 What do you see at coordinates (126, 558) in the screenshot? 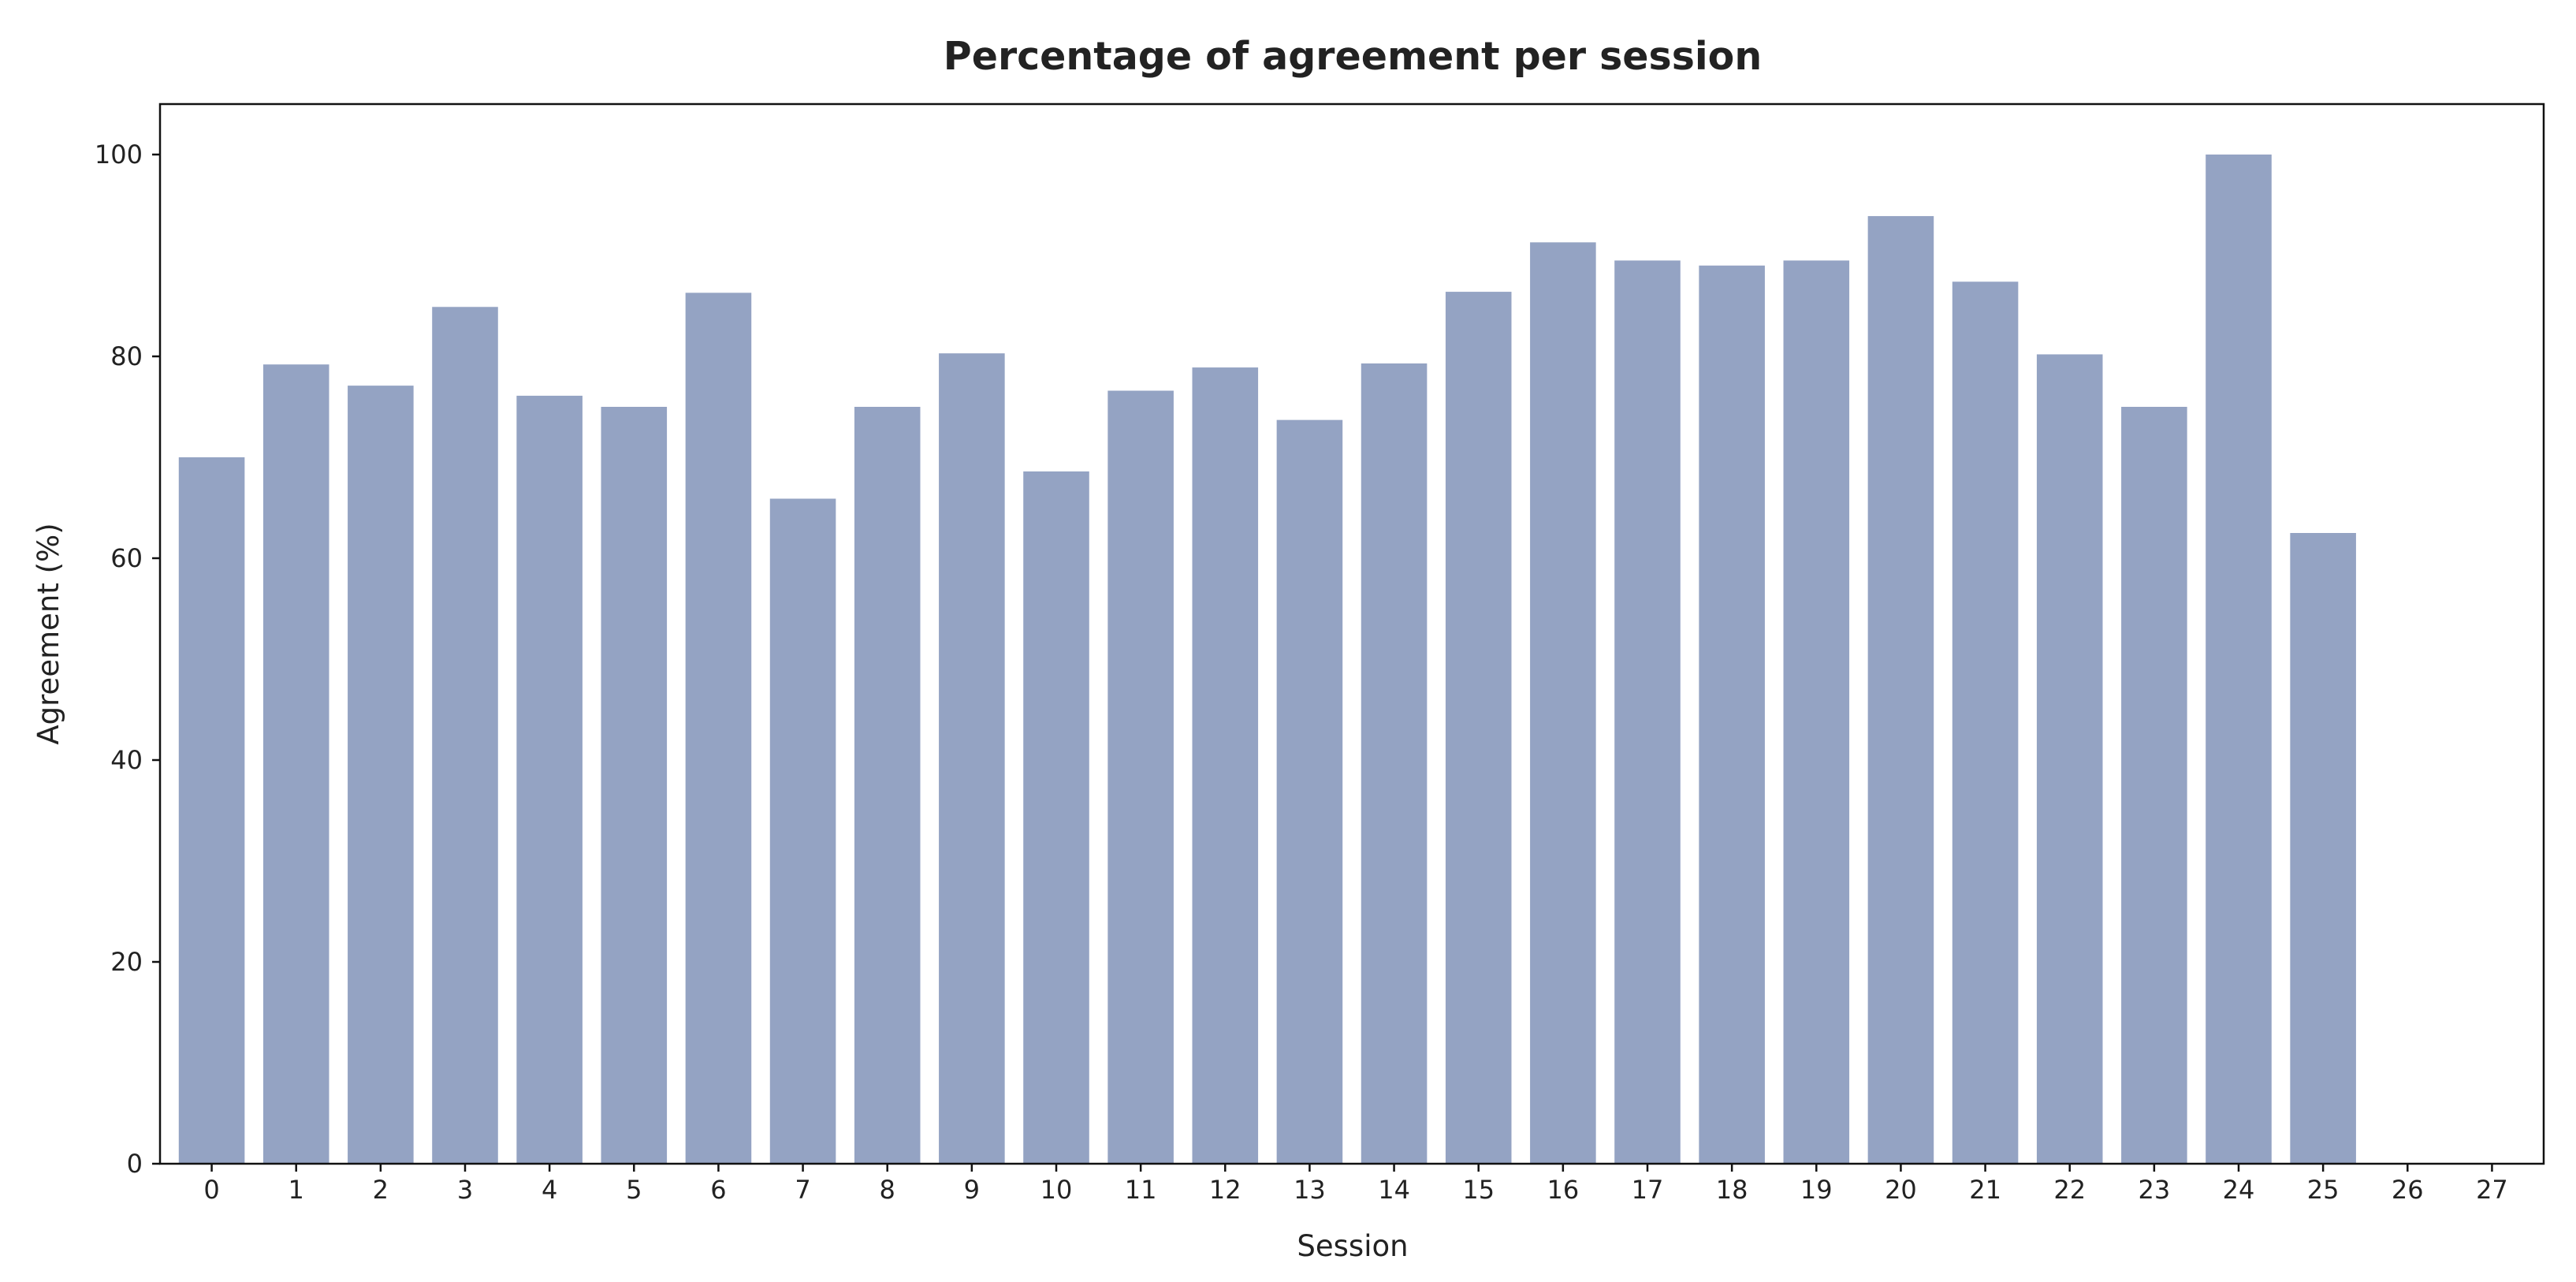
I see `y-tick-label-60: 60` at bounding box center [126, 558].